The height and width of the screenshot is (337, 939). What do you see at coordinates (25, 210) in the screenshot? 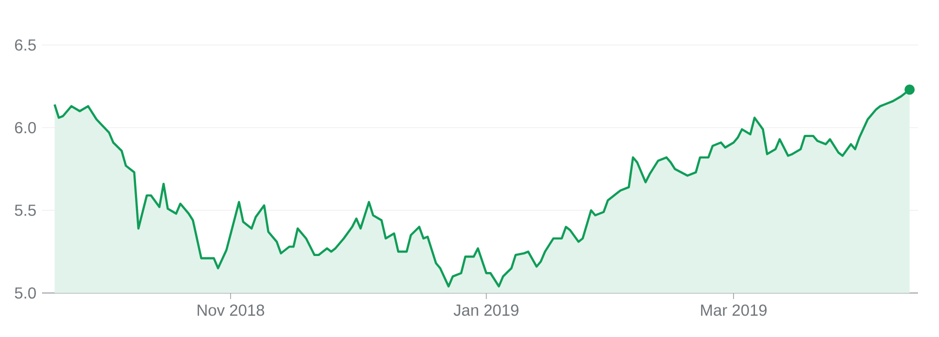
I see `y-tick-label: 5.5` at bounding box center [25, 210].